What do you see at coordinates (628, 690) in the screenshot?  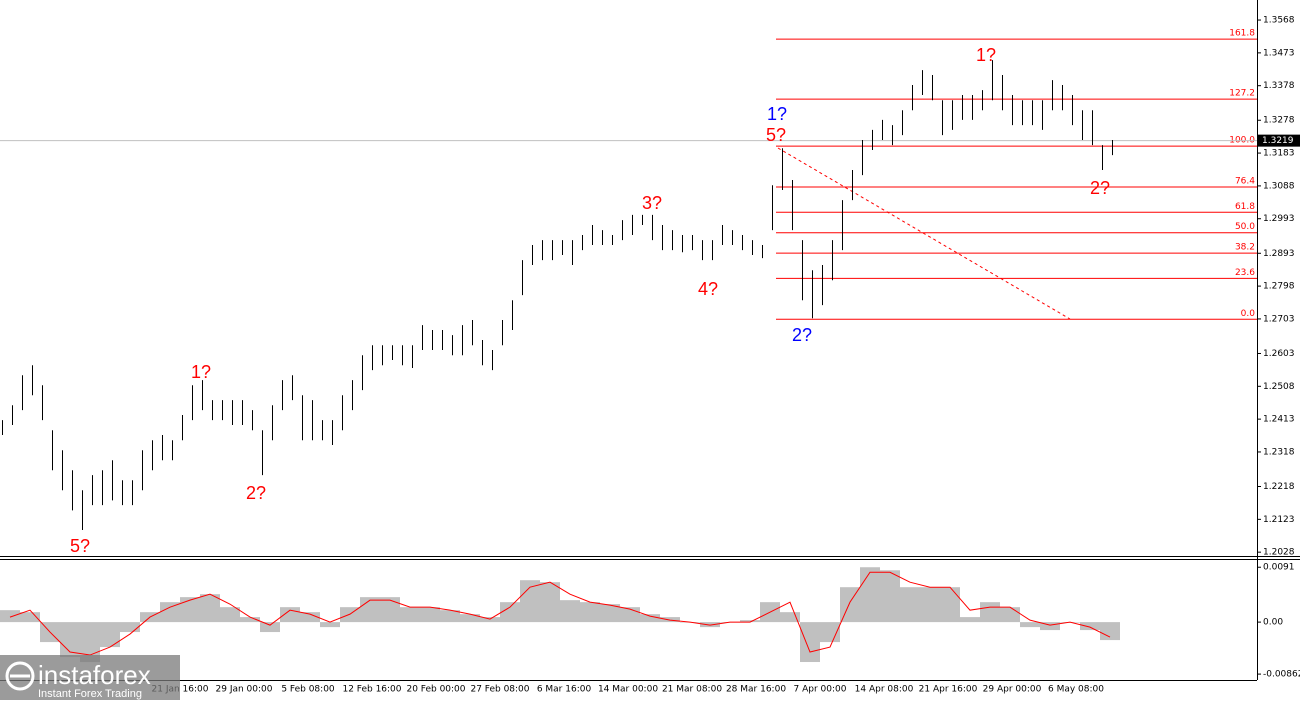 I see `x-tick-label: 14 Mar 00:00` at bounding box center [628, 690].